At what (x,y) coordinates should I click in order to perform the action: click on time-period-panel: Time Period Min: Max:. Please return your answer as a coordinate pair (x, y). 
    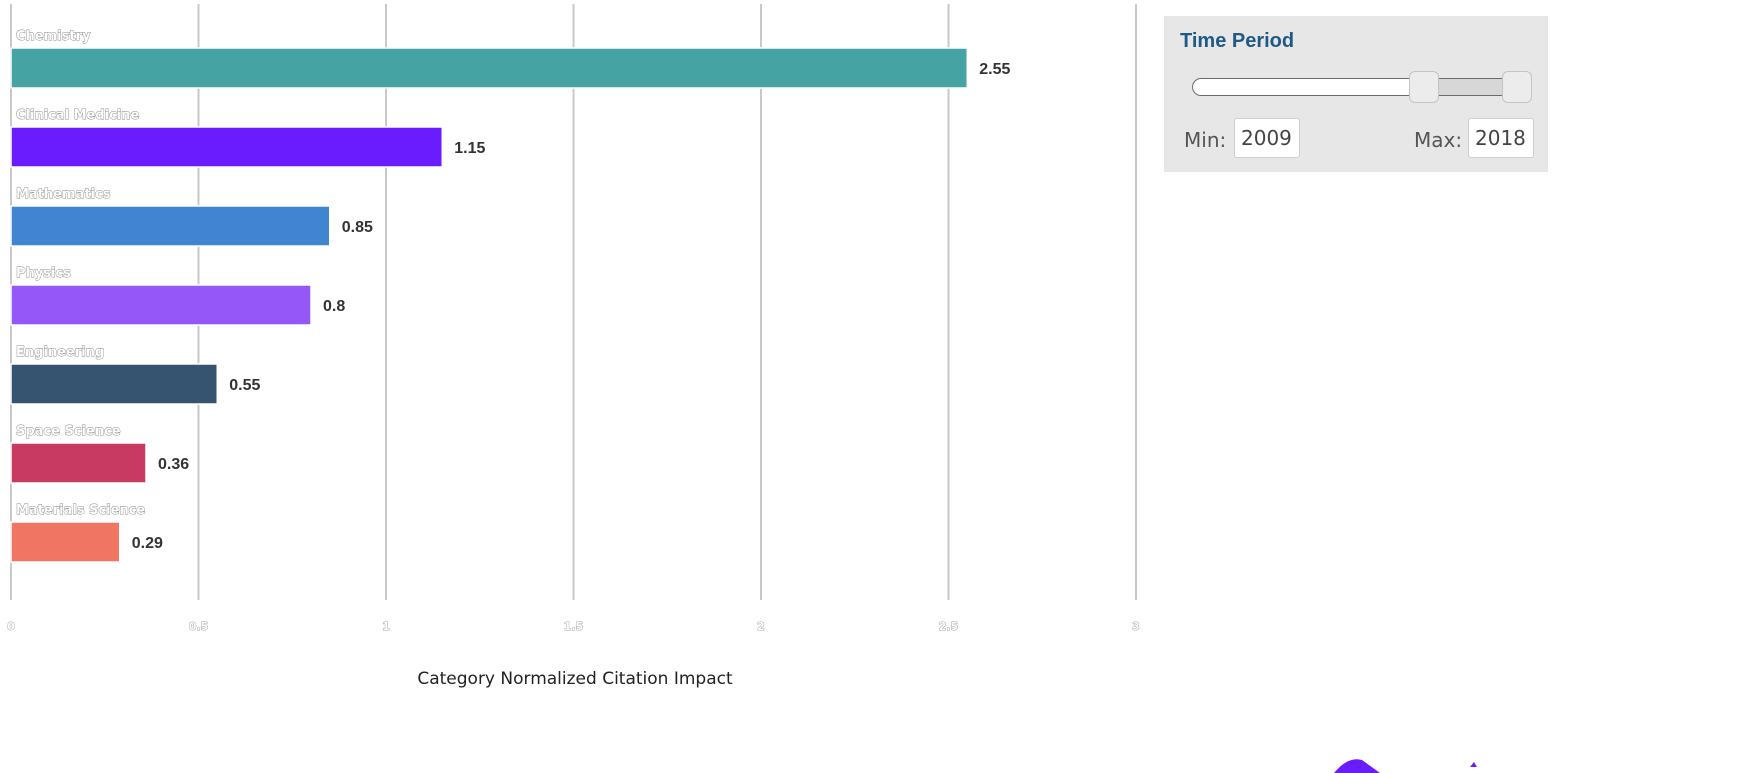
    Looking at the image, I should click on (1356, 94).